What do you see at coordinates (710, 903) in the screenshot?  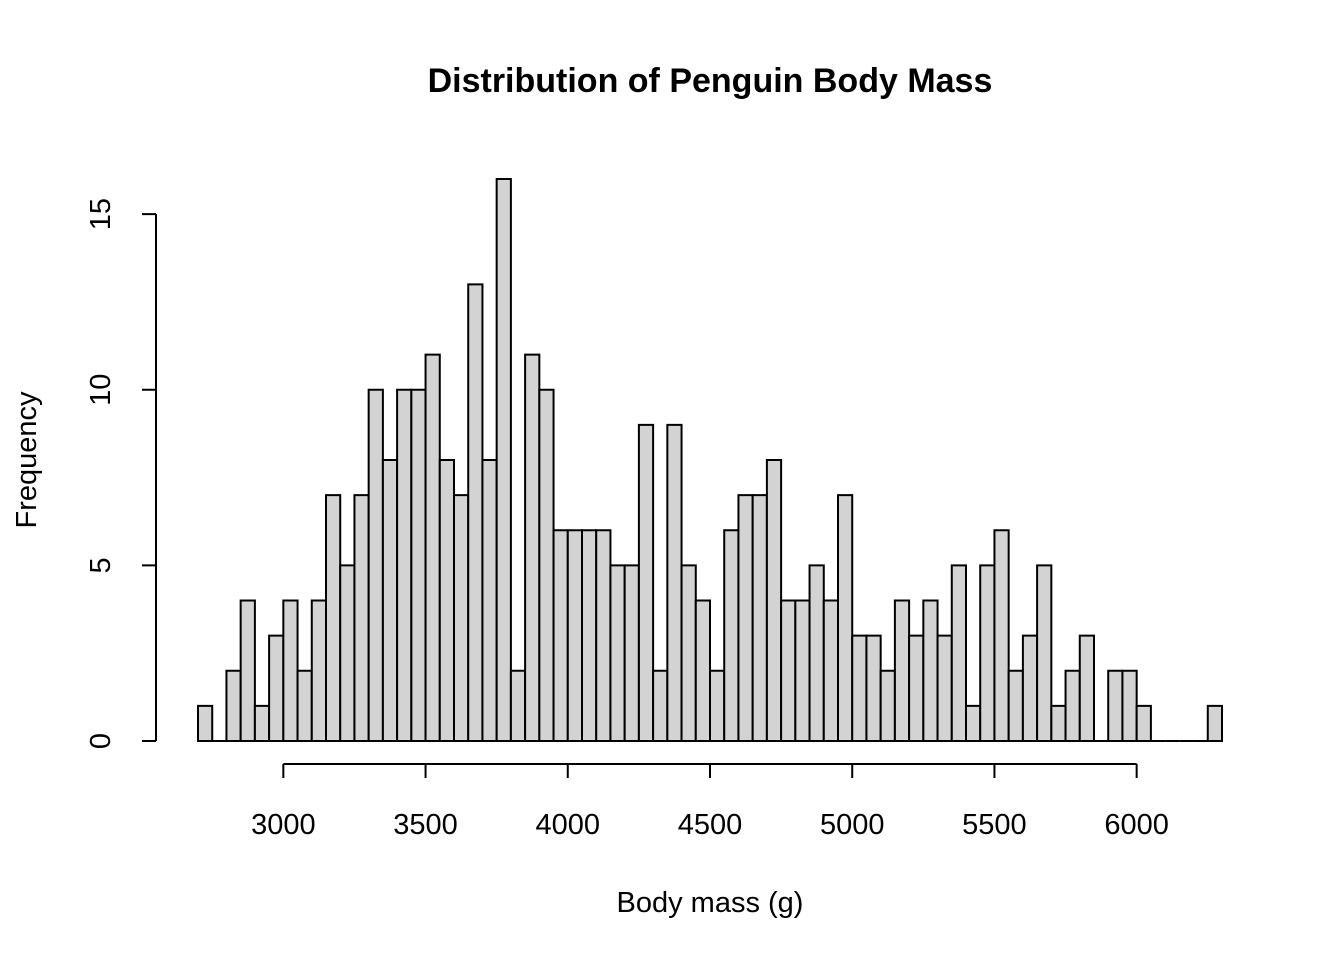 I see `x-axis-label: Body mass (g)` at bounding box center [710, 903].